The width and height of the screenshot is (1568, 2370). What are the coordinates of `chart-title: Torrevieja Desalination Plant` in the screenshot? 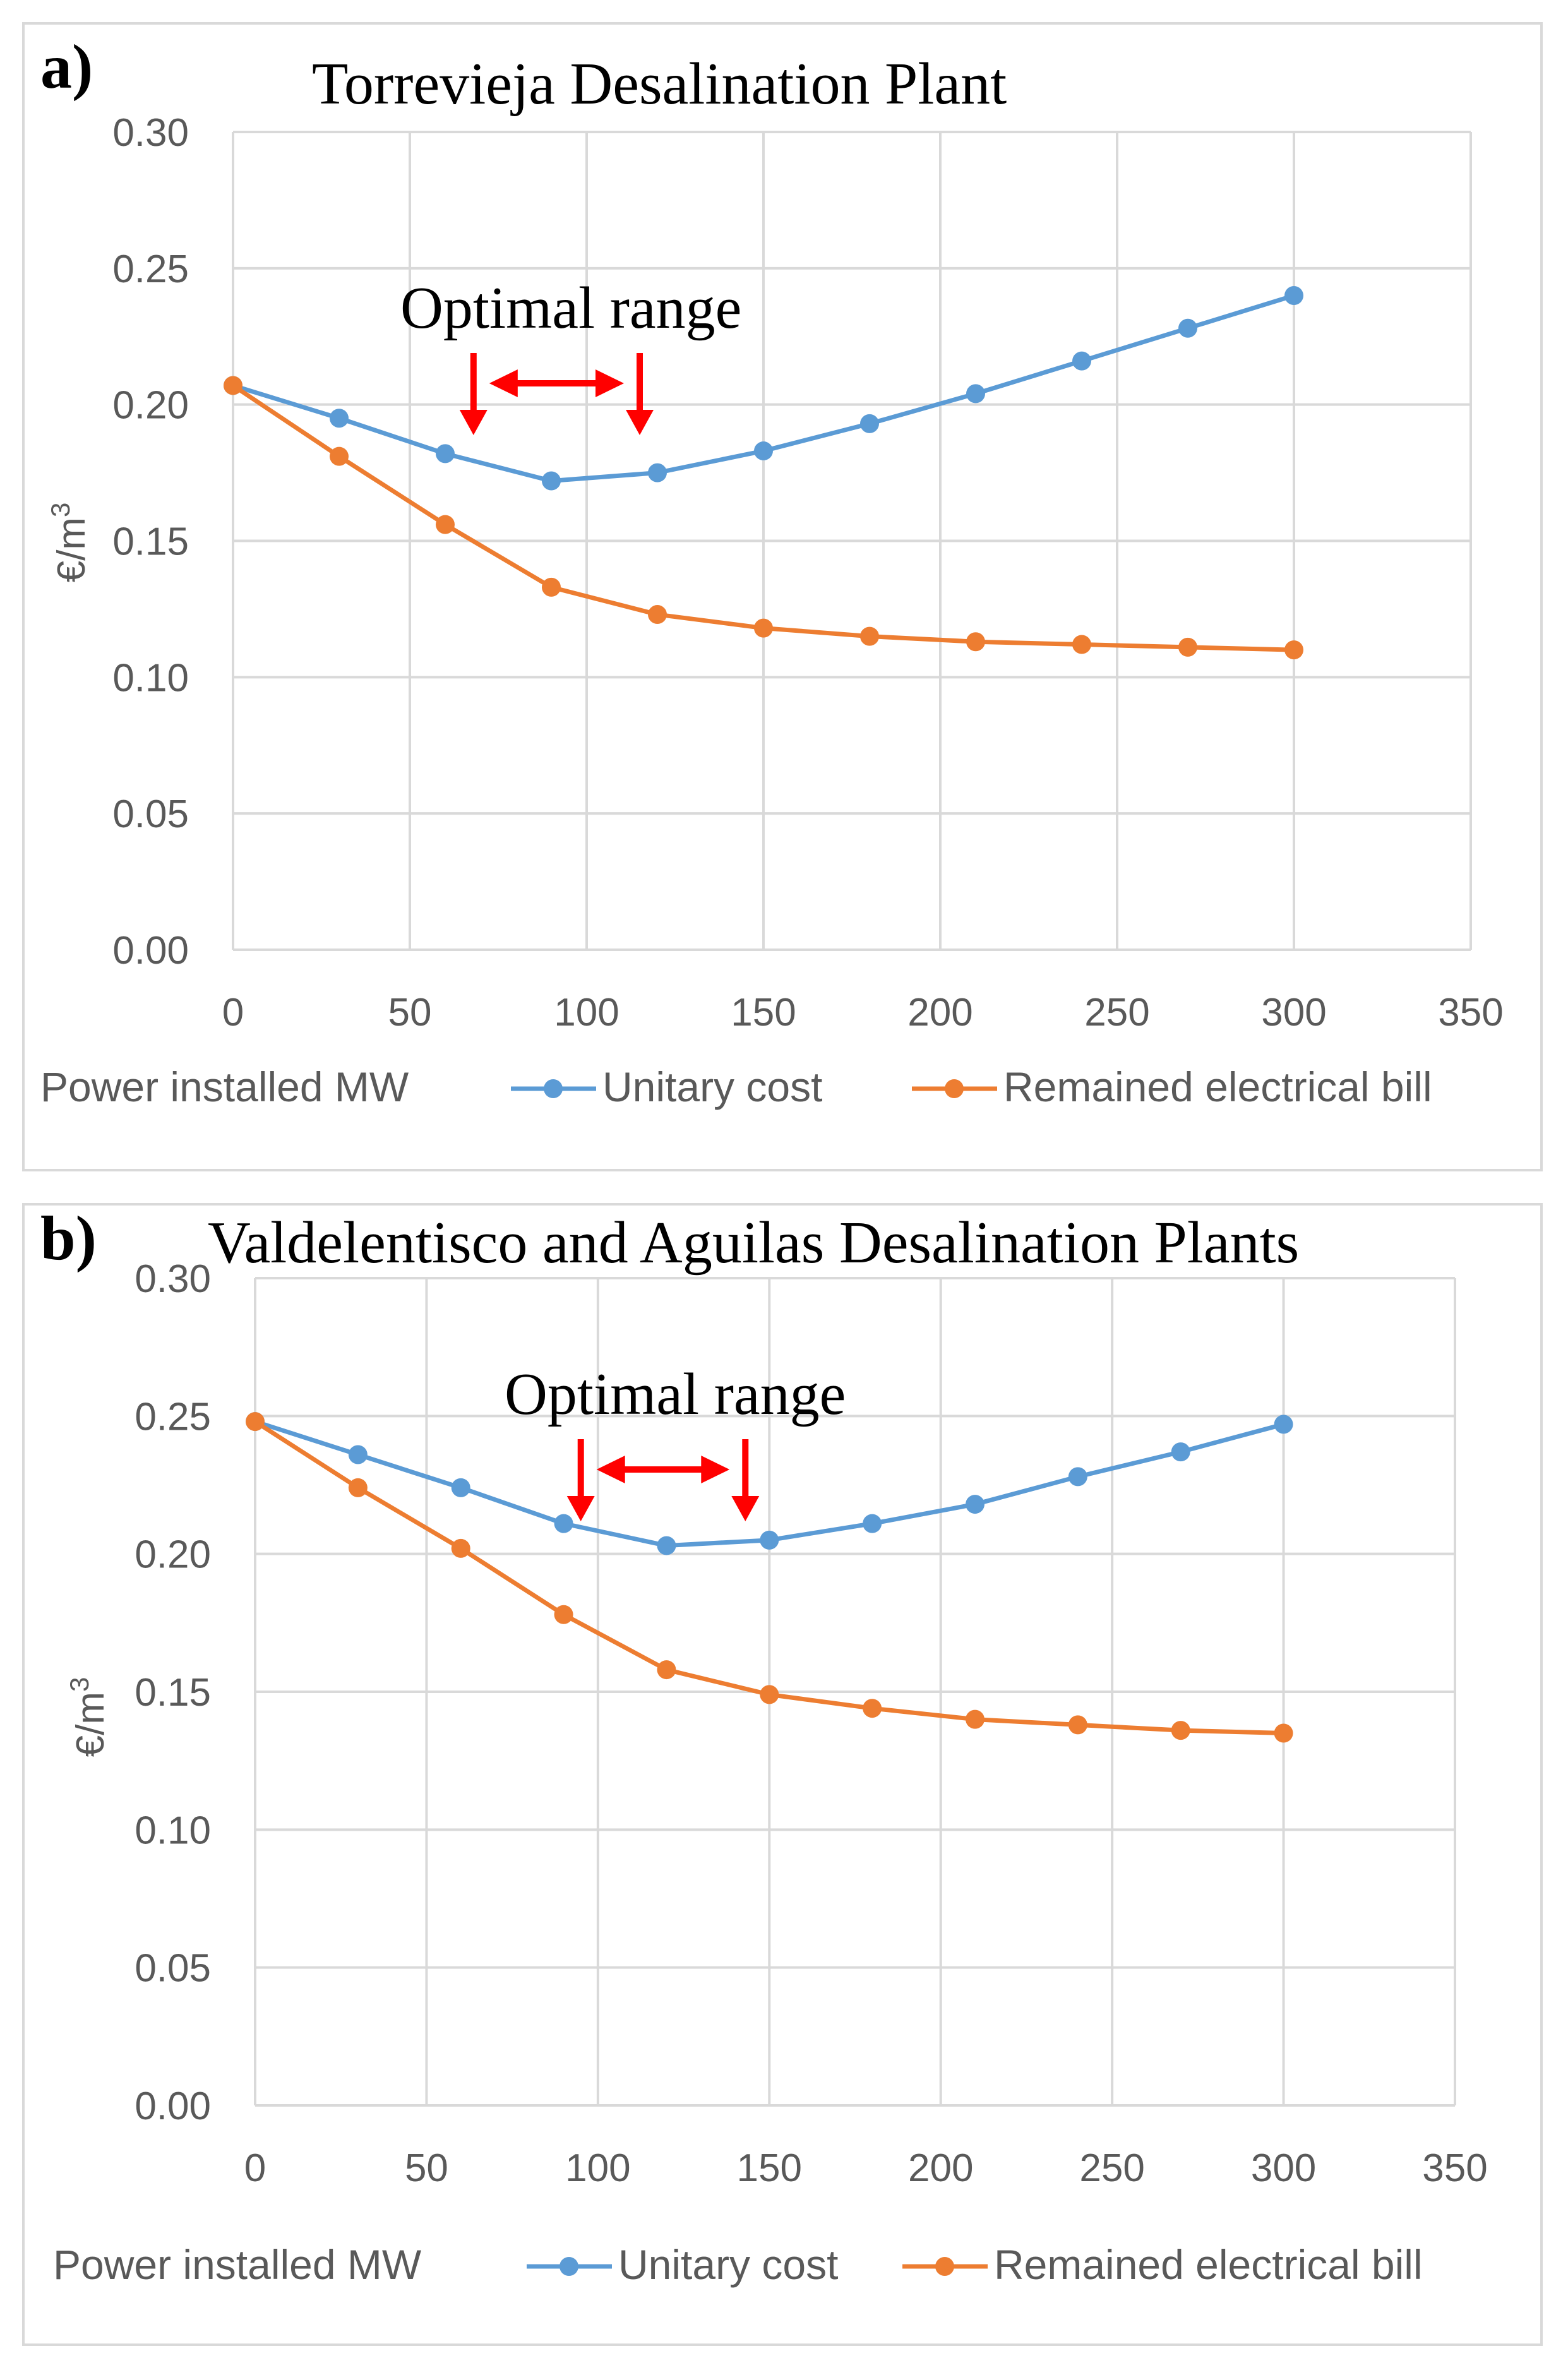 It's located at (659, 84).